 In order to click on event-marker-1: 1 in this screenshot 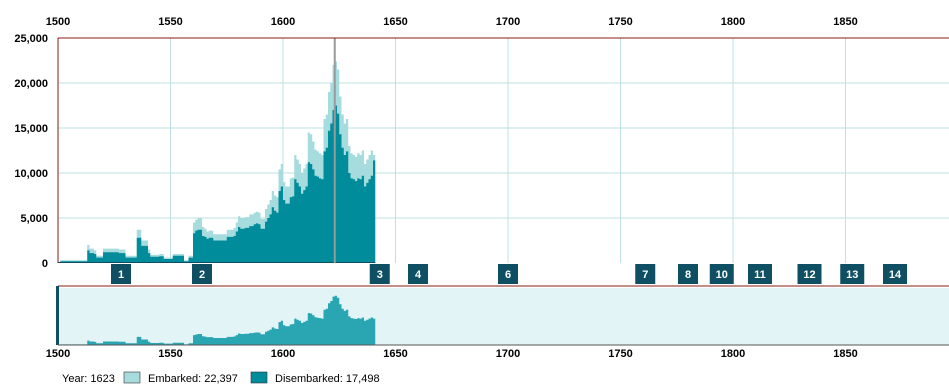, I will do `click(121, 274)`.